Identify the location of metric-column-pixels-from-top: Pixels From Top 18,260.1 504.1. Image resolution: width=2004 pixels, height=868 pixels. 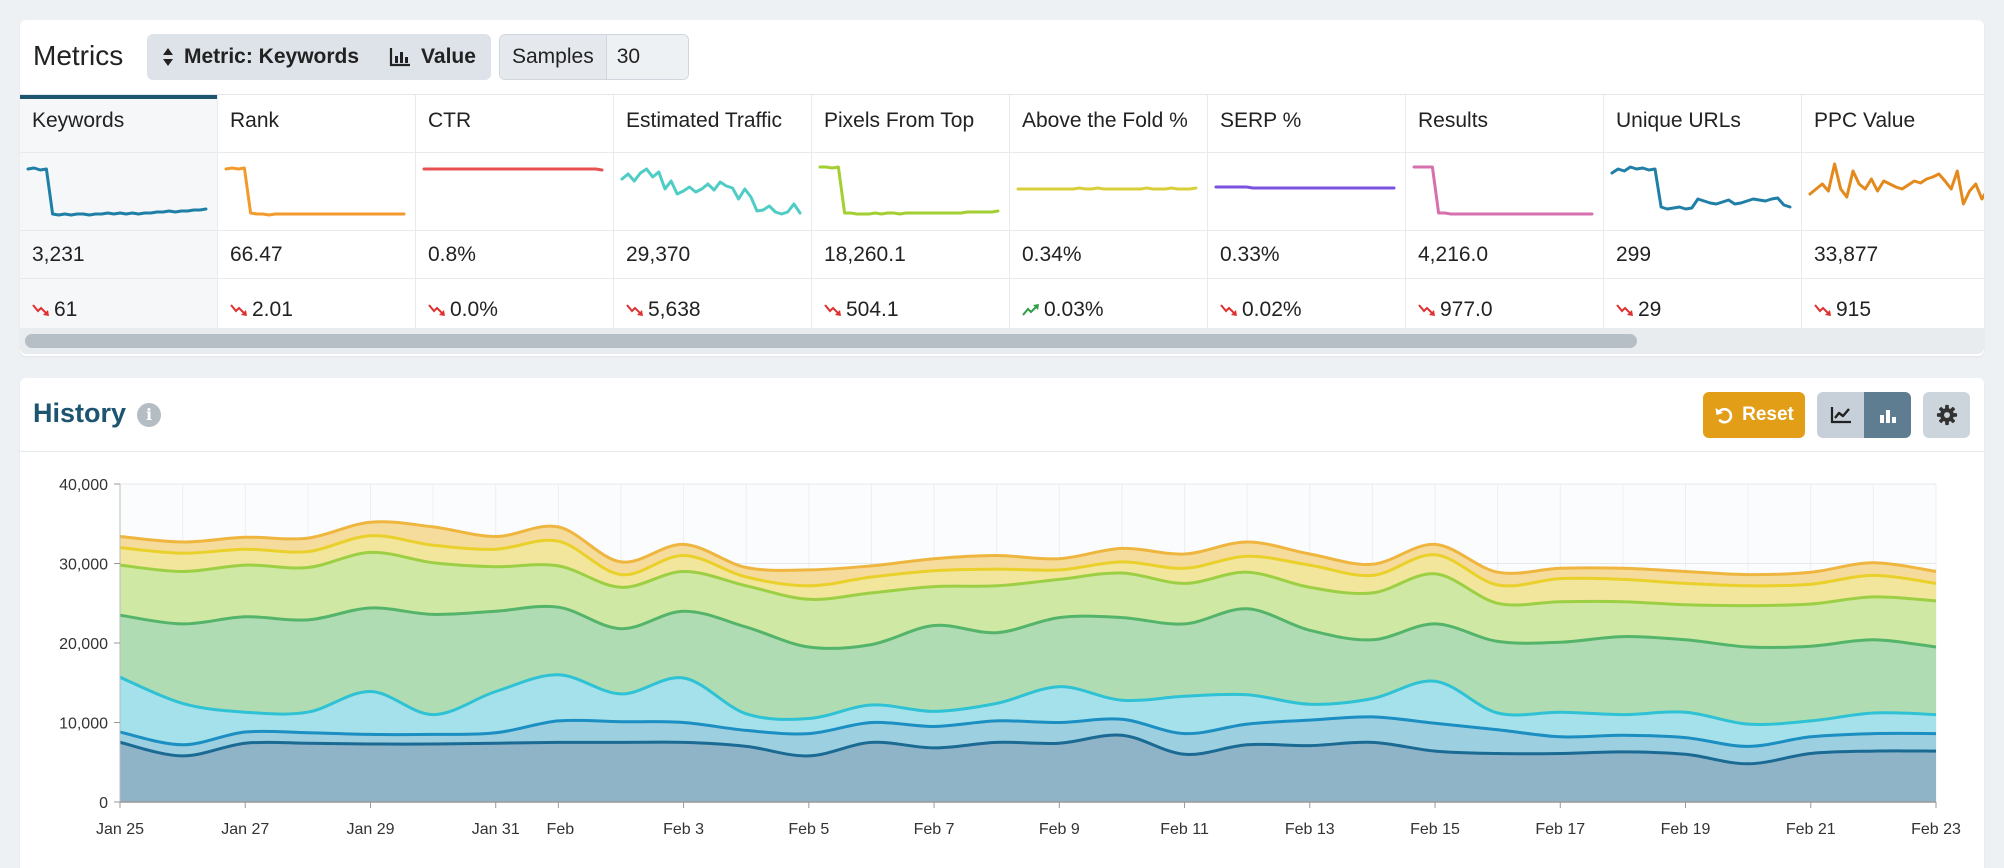
(911, 211).